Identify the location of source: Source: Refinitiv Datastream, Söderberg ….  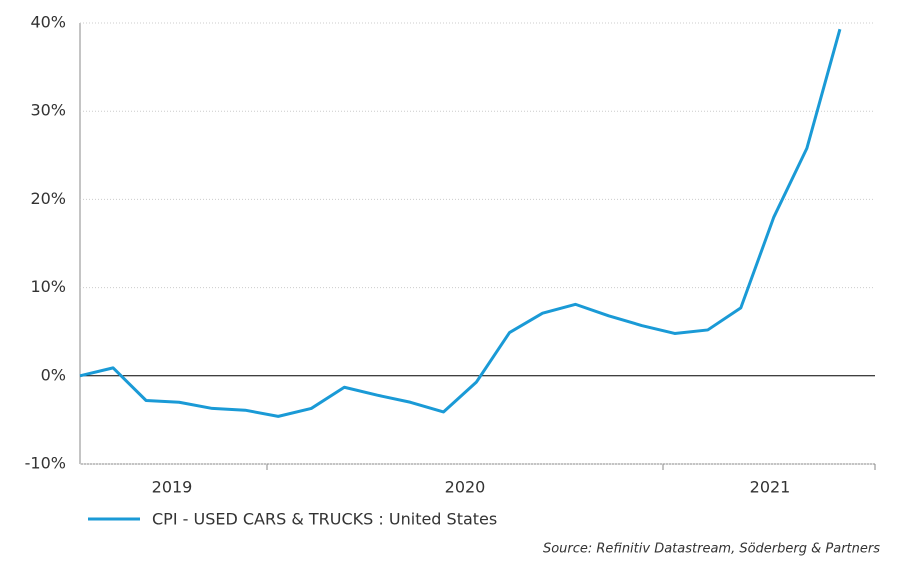
(711, 549).